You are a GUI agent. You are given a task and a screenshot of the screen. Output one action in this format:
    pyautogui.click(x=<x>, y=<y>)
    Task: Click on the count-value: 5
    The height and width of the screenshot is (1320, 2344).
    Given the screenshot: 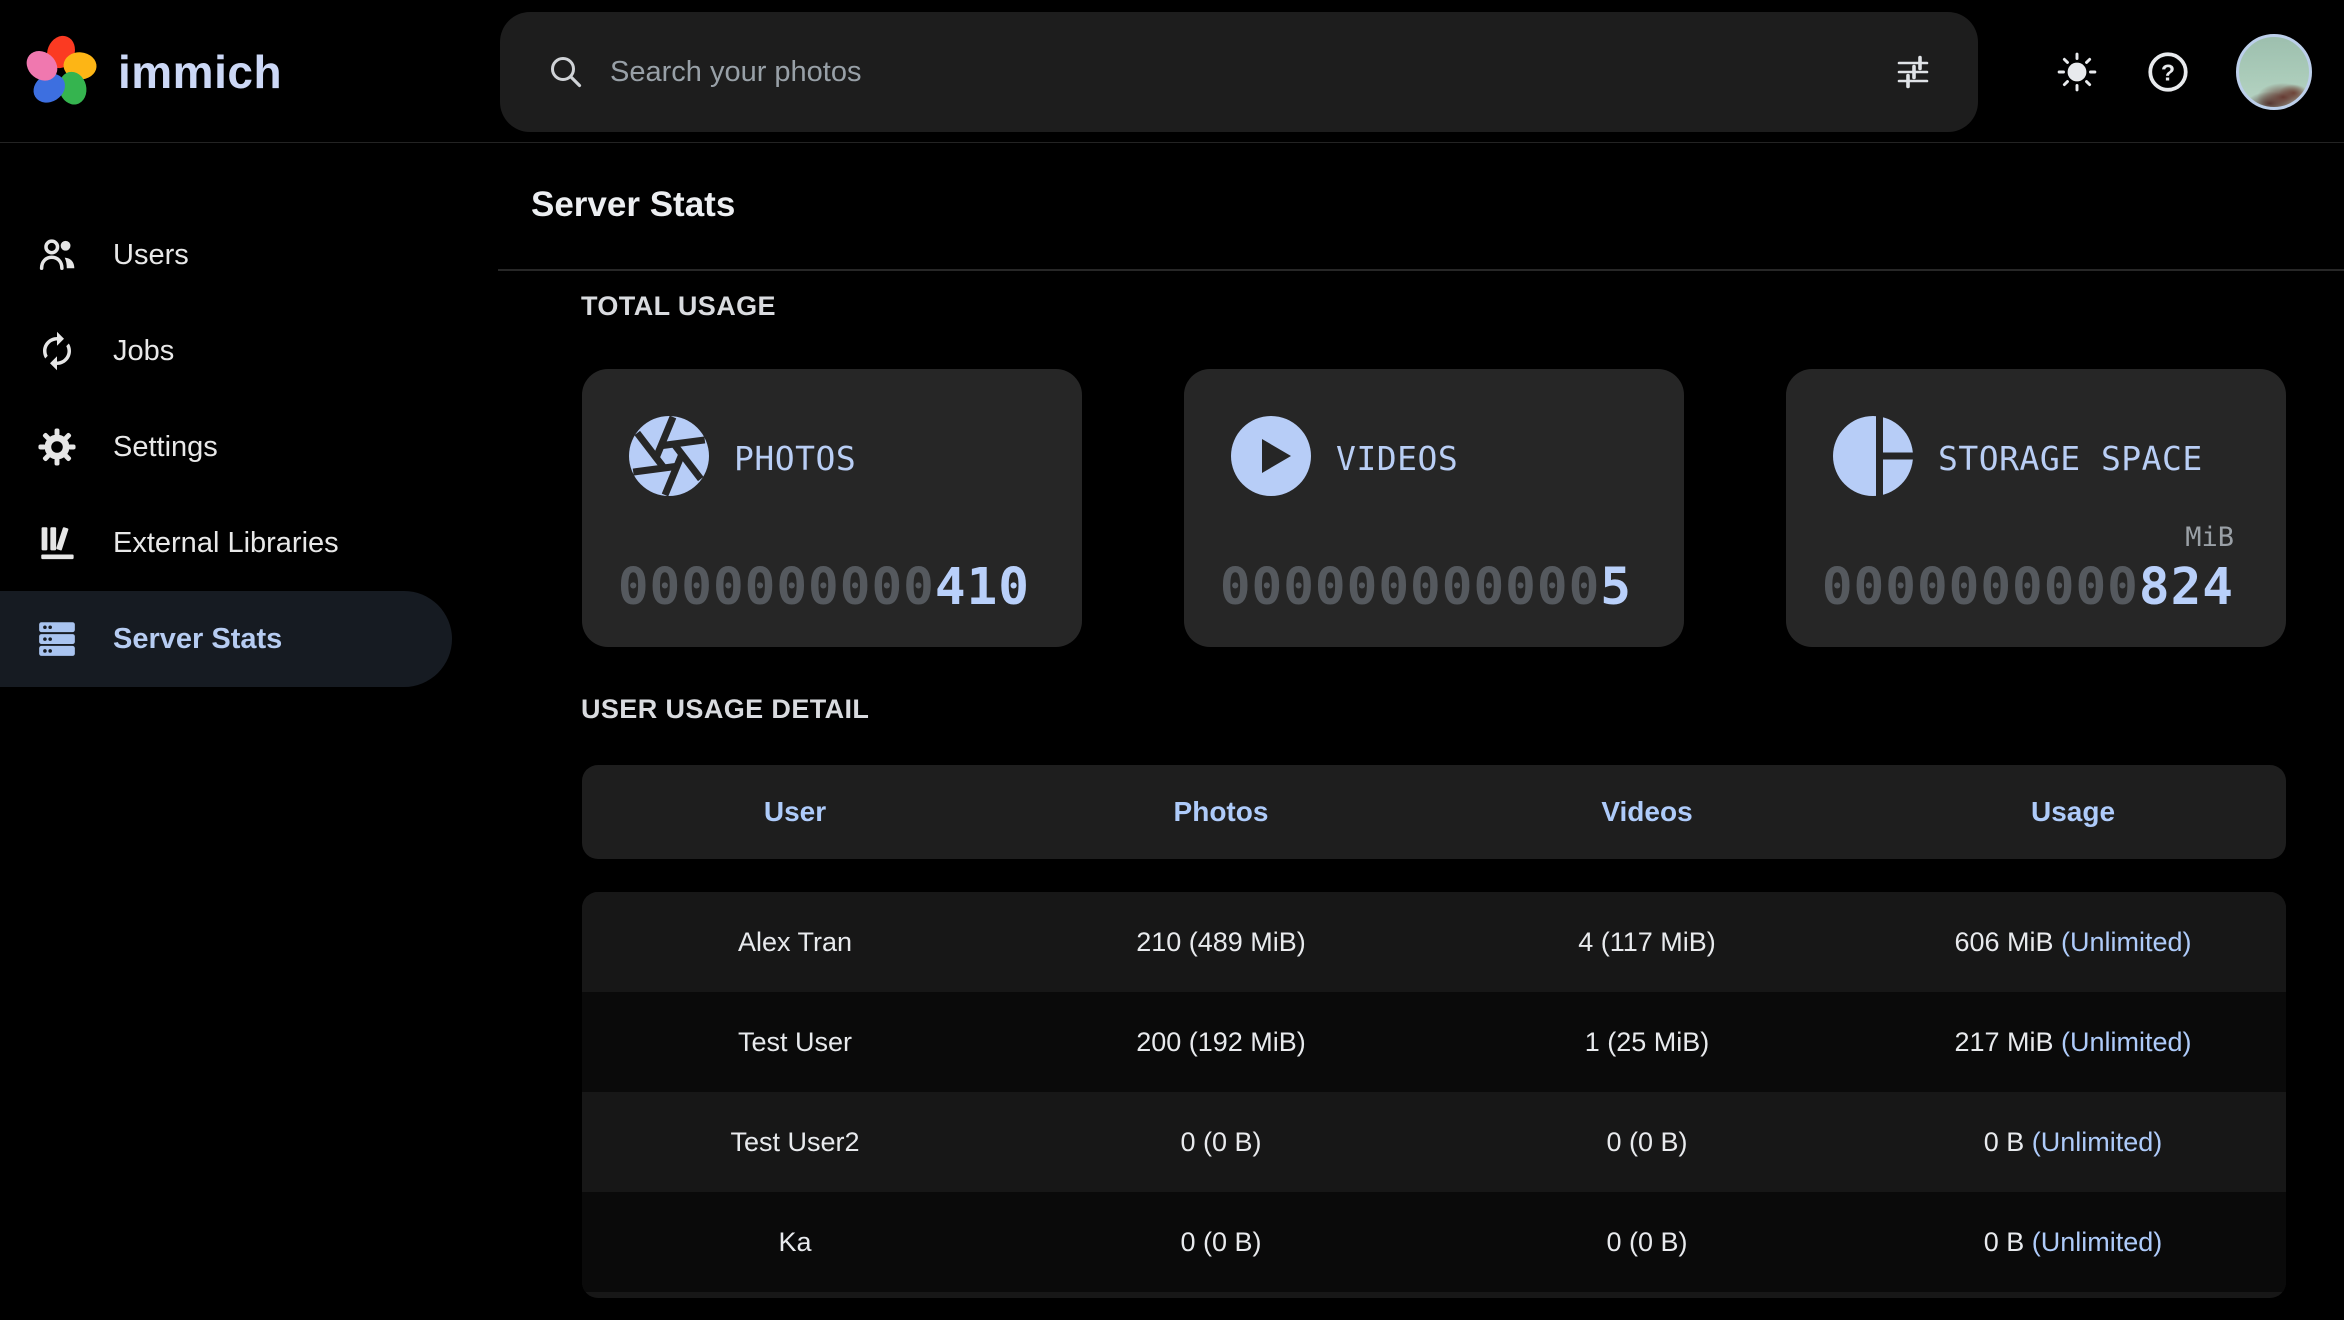 What is the action you would take?
    pyautogui.click(x=1616, y=587)
    